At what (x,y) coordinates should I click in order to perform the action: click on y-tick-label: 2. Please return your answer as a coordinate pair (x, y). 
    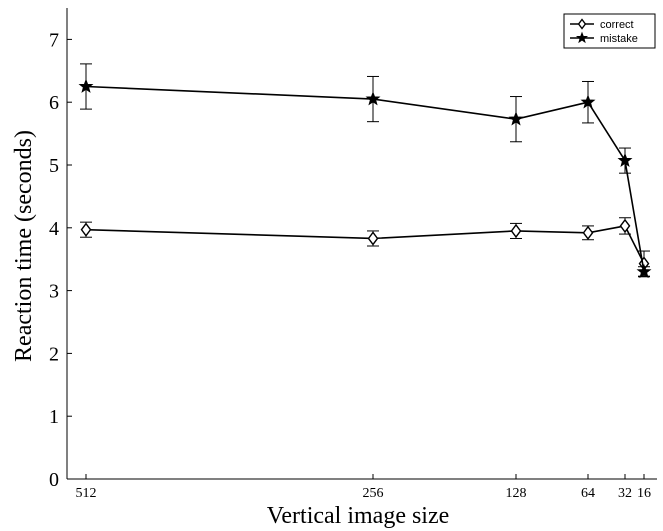
    Looking at the image, I should click on (54, 354).